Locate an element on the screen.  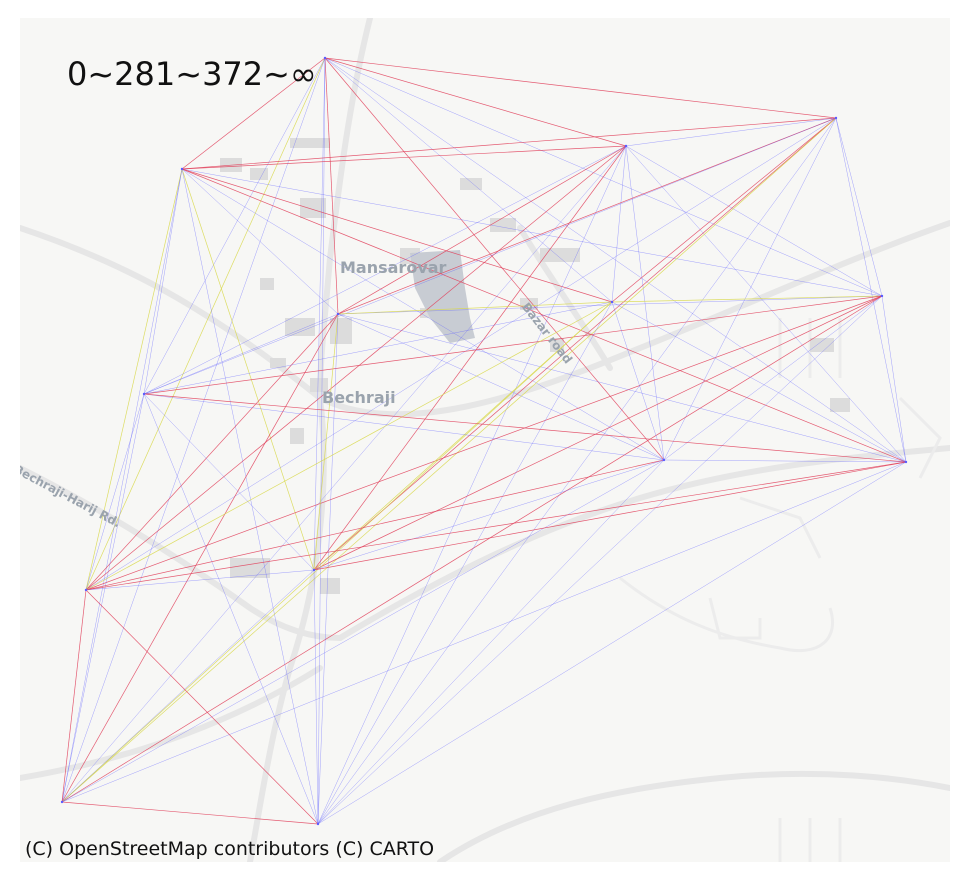
map-attribution: (C) OpenStreetMap contributors (C) CARTO is located at coordinates (230, 849).